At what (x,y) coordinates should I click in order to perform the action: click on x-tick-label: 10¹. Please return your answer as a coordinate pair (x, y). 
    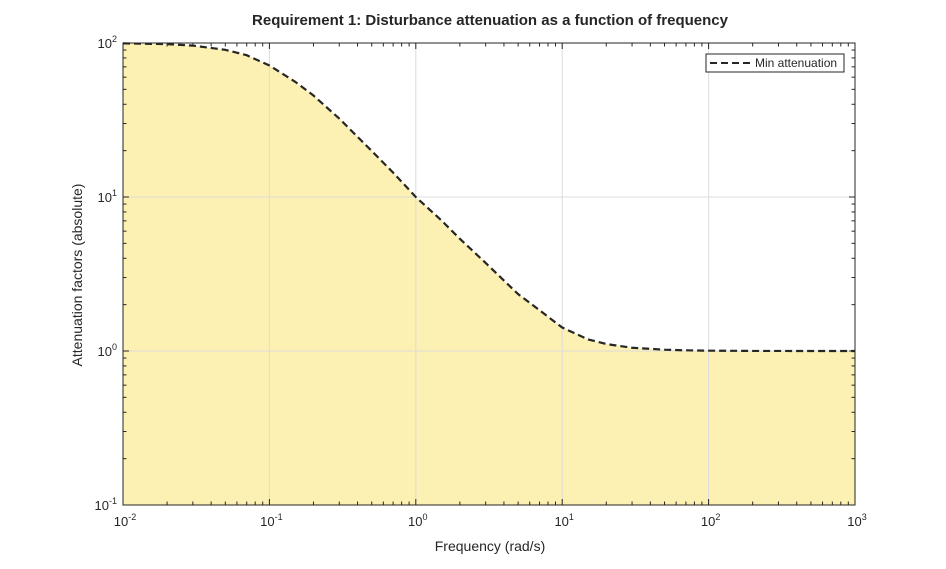
    Looking at the image, I should click on (563, 520).